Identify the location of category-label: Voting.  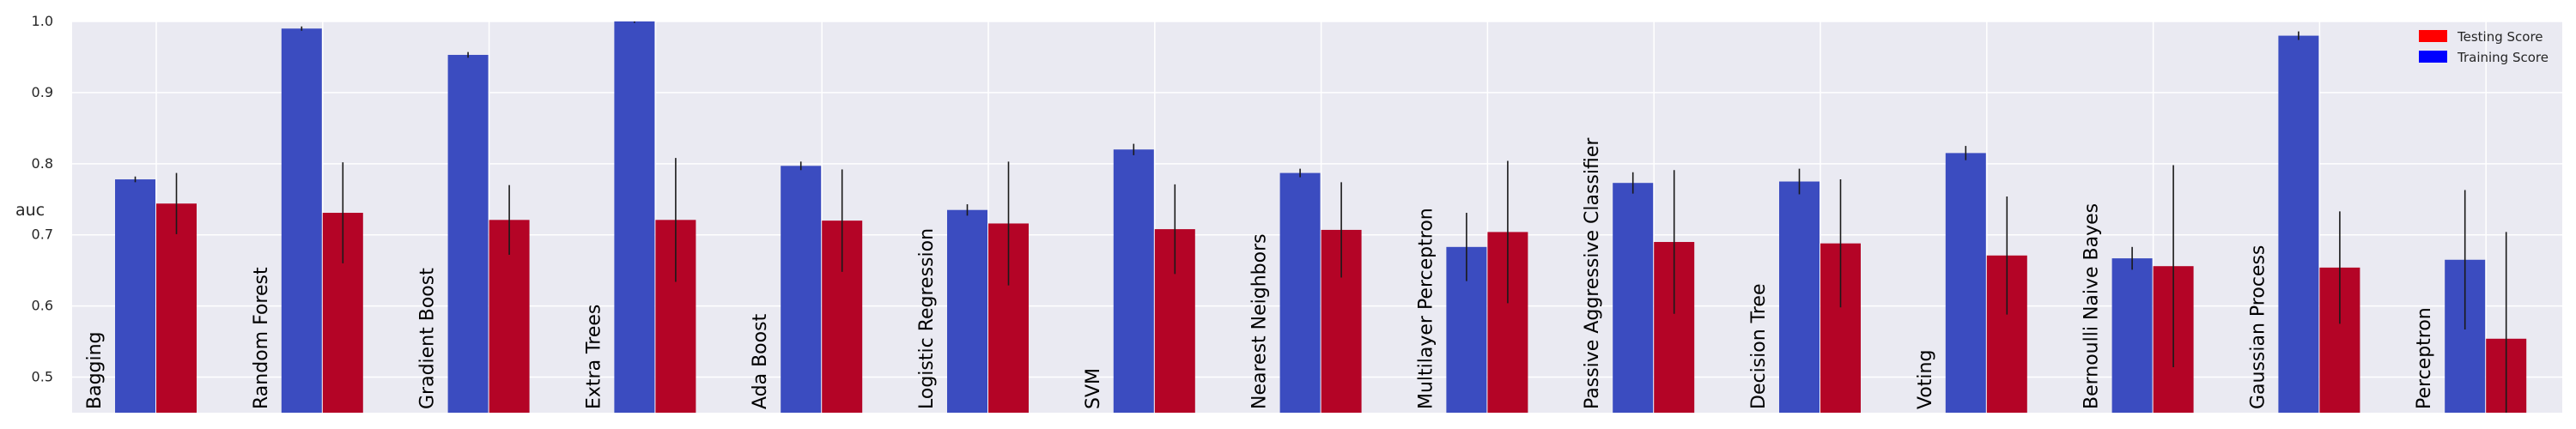
(1925, 379).